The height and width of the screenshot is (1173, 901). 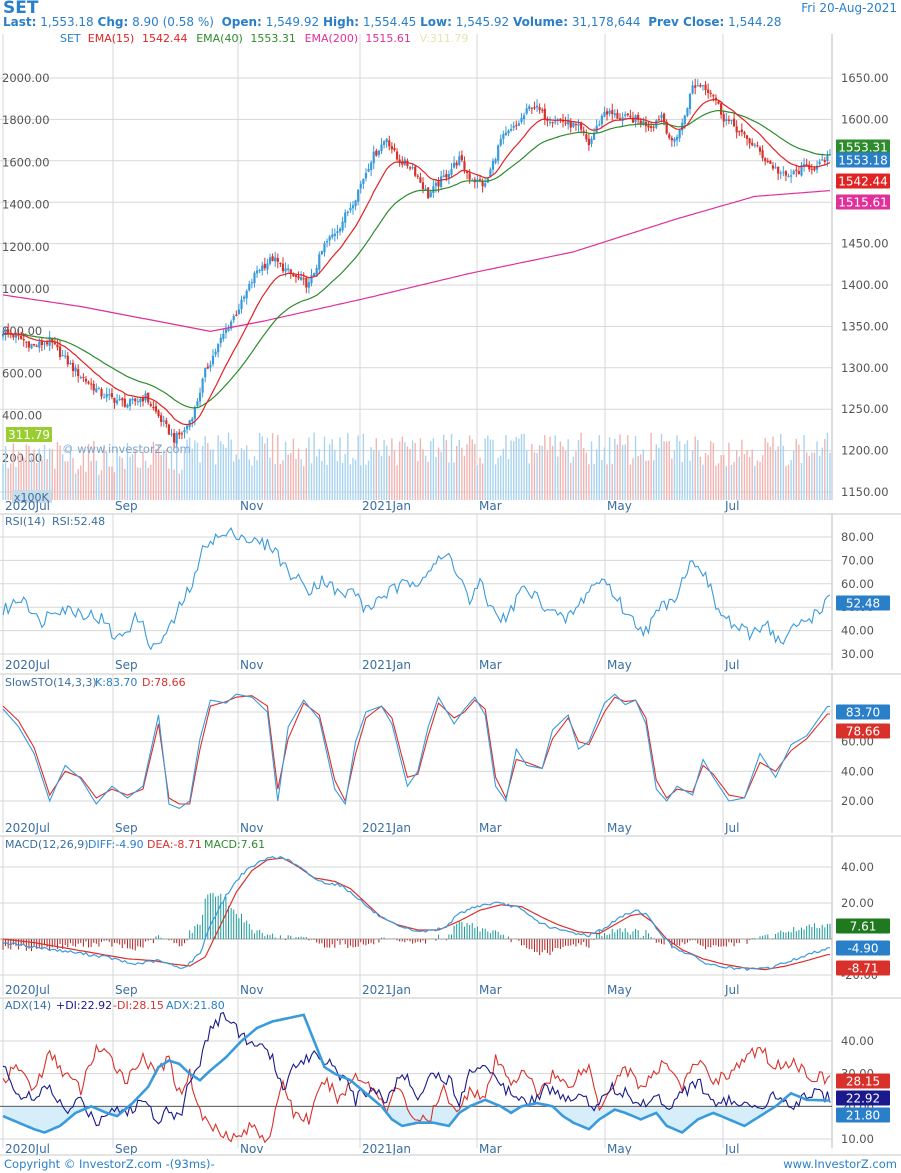 What do you see at coordinates (234, 844) in the screenshot?
I see `macd-hist-value: MACD:7.61` at bounding box center [234, 844].